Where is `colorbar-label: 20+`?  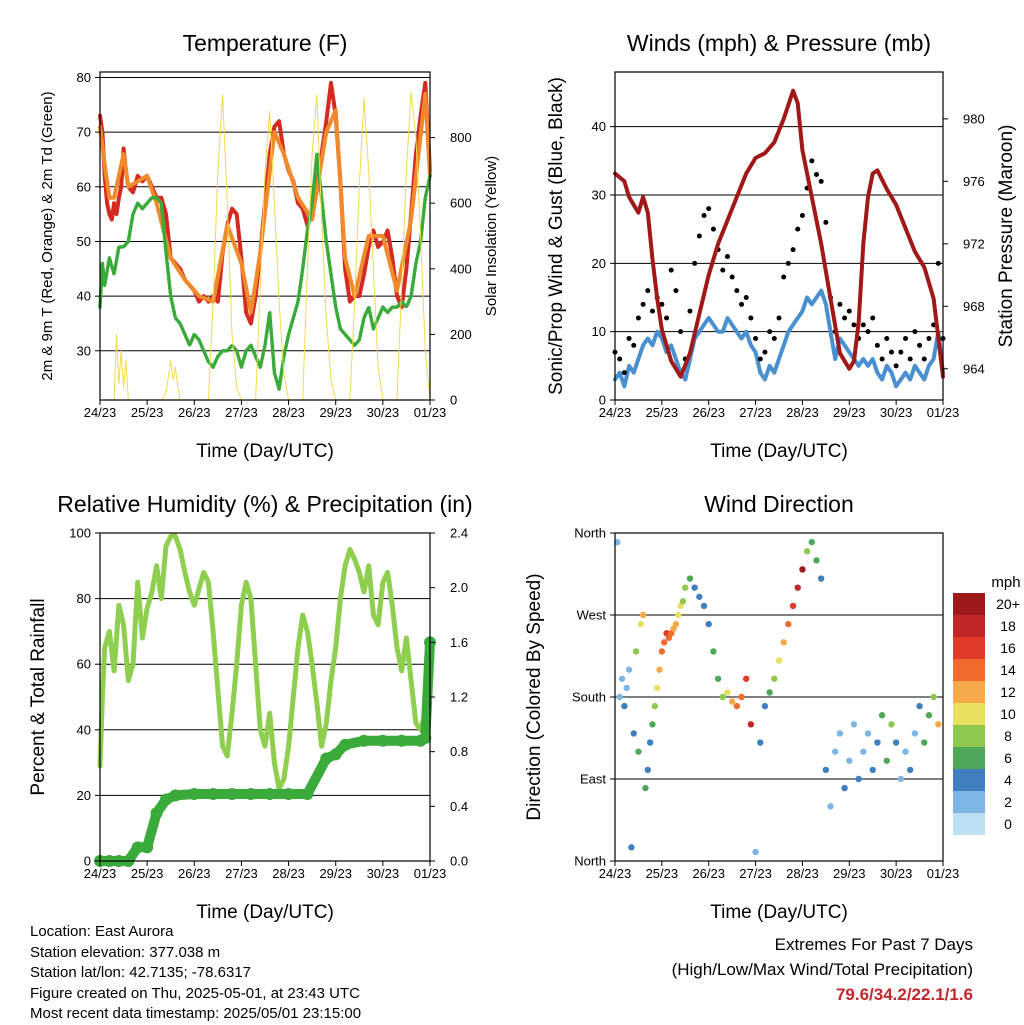 colorbar-label: 20+ is located at coordinates (1008, 604).